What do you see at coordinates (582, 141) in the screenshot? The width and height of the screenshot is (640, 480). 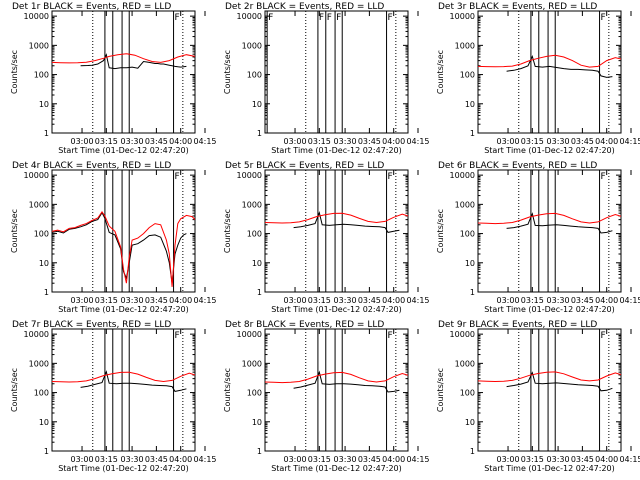 I see `panel-3-xtick-label: 03:45` at bounding box center [582, 141].